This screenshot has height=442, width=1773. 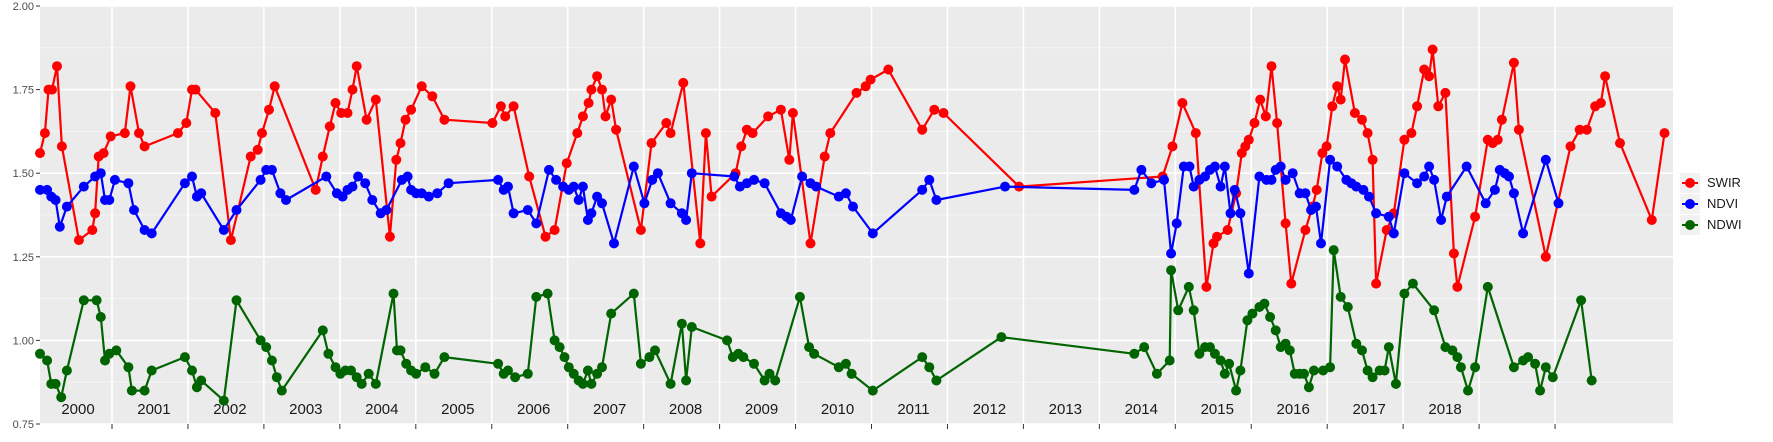 What do you see at coordinates (609, 409) in the screenshot?
I see `year-label: 2007` at bounding box center [609, 409].